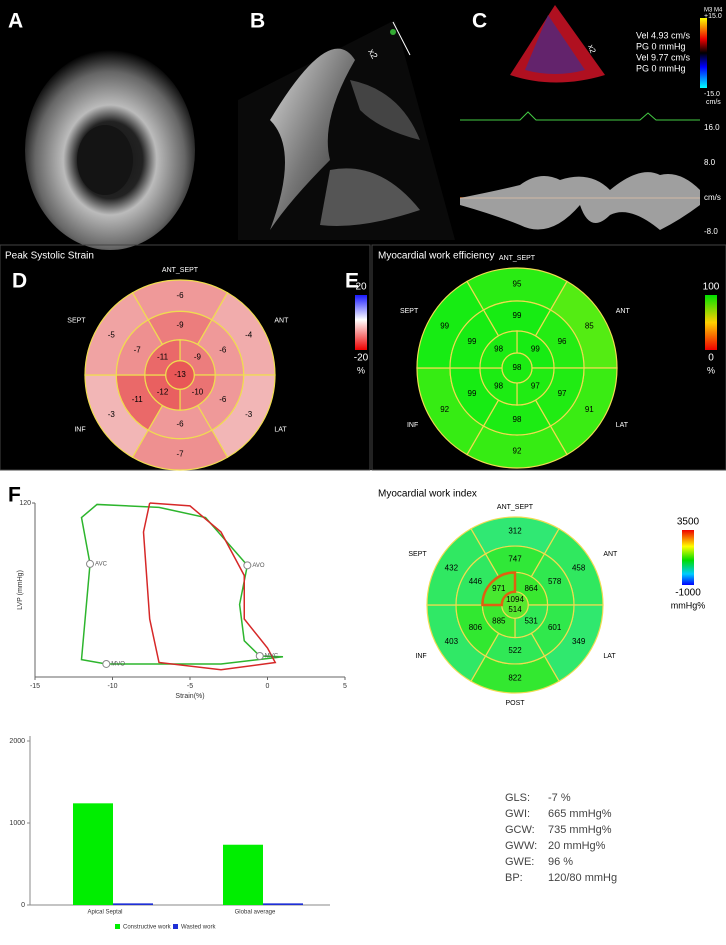 Image resolution: width=726 pixels, height=945 pixels. I want to click on segment-value: 458, so click(579, 567).